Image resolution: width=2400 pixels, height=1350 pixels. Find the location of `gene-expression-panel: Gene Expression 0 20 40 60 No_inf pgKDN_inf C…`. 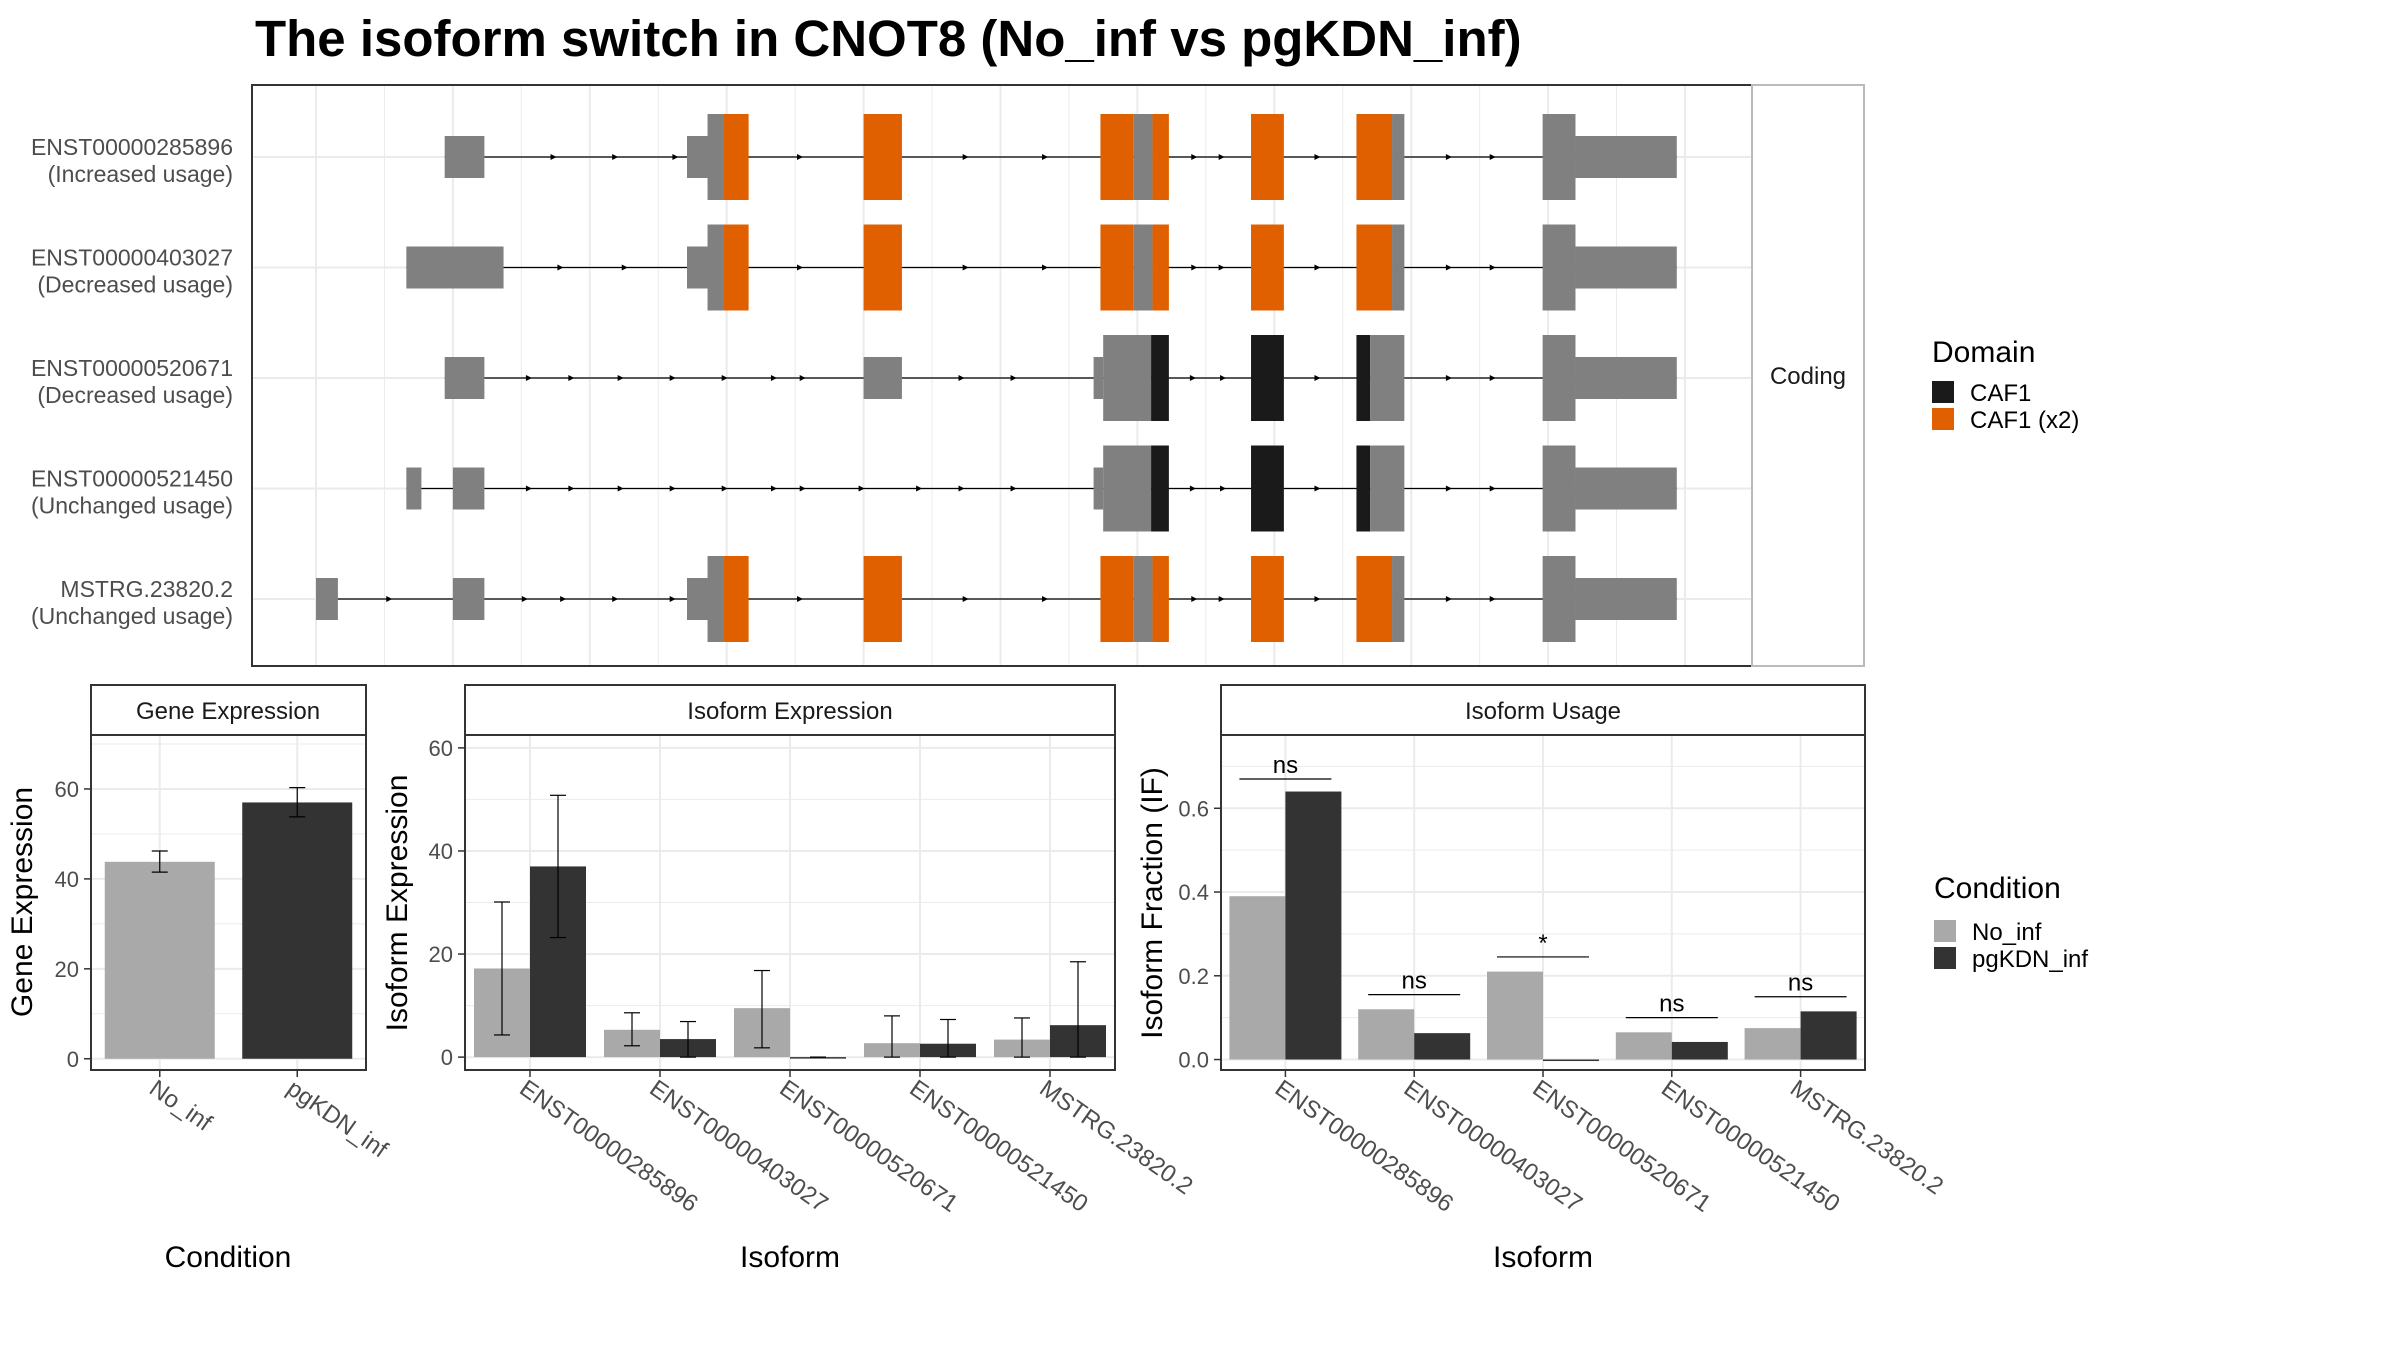

gene-expression-panel: Gene Expression 0 20 40 60 No_inf pgKDN_inf C… is located at coordinates (199, 979).